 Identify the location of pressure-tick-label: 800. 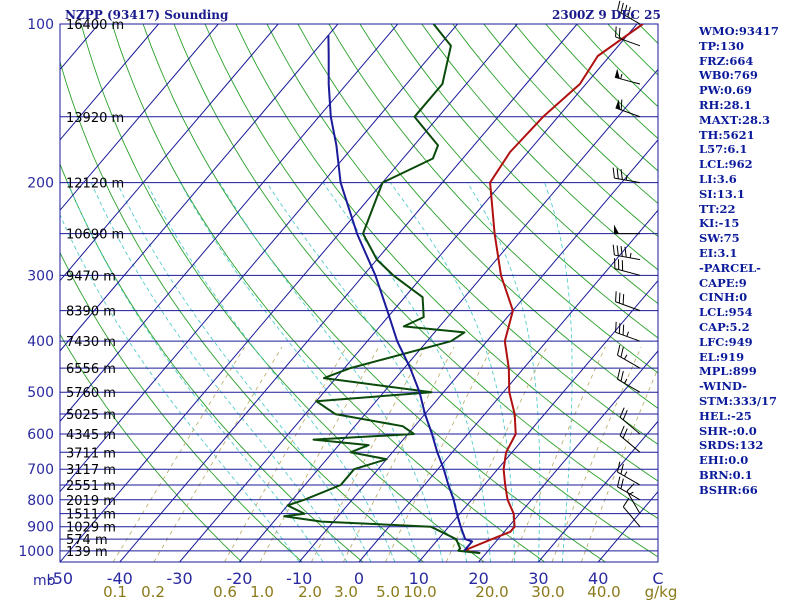
(40, 501).